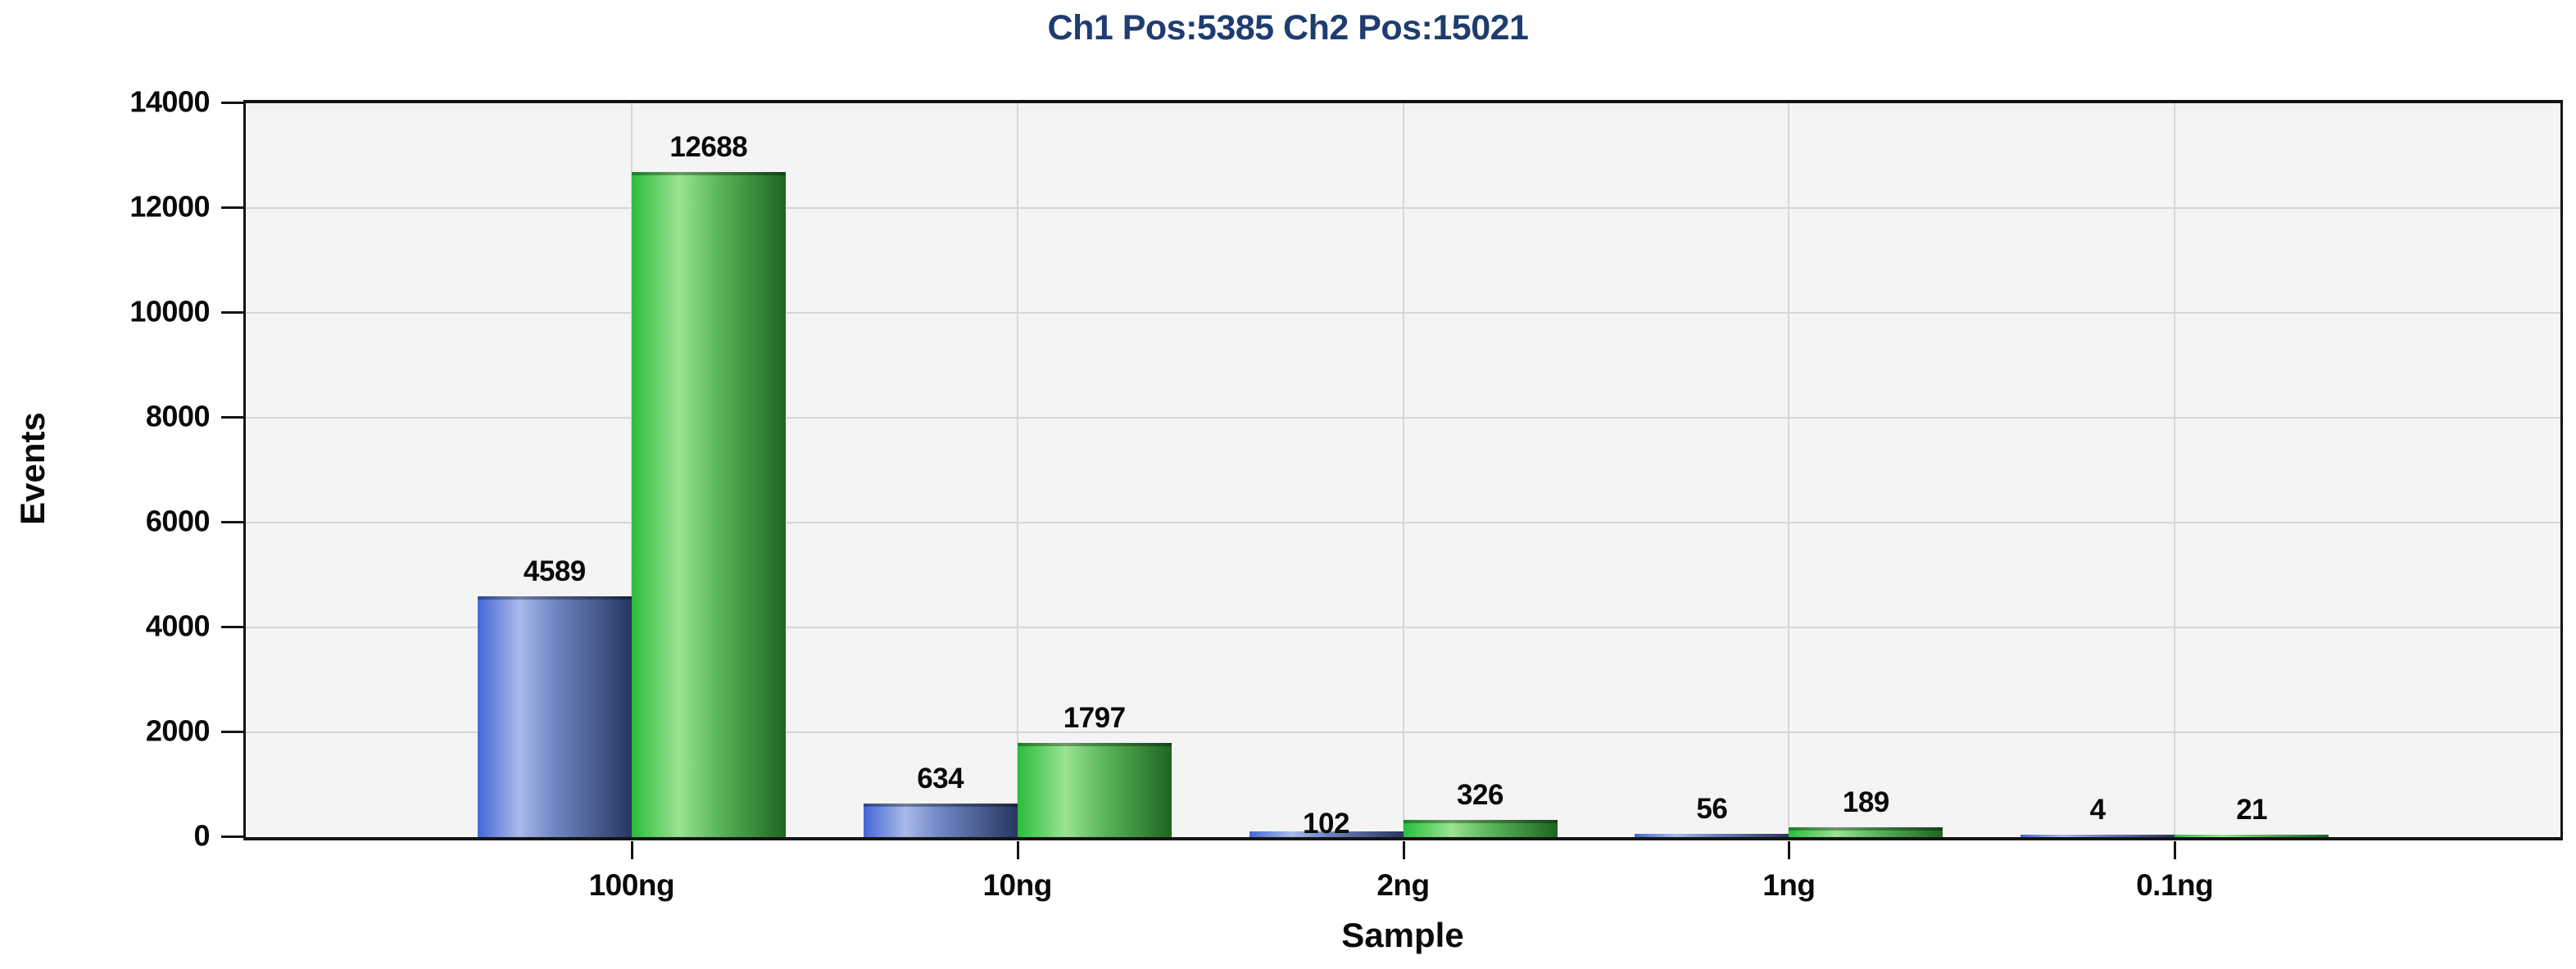 The width and height of the screenshot is (2576, 969). I want to click on y-tick-label: 6000, so click(178, 521).